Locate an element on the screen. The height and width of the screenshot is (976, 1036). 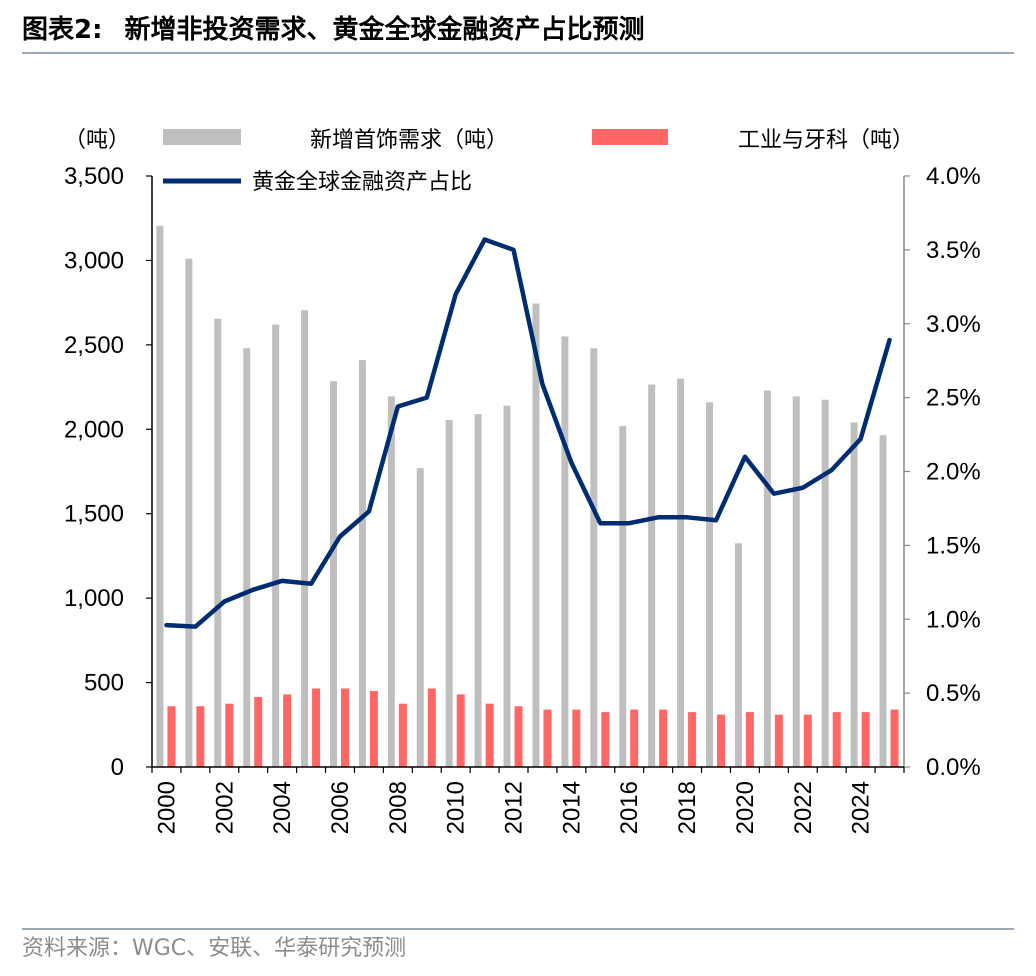
left-tick-label: 500 is located at coordinates (104, 683).